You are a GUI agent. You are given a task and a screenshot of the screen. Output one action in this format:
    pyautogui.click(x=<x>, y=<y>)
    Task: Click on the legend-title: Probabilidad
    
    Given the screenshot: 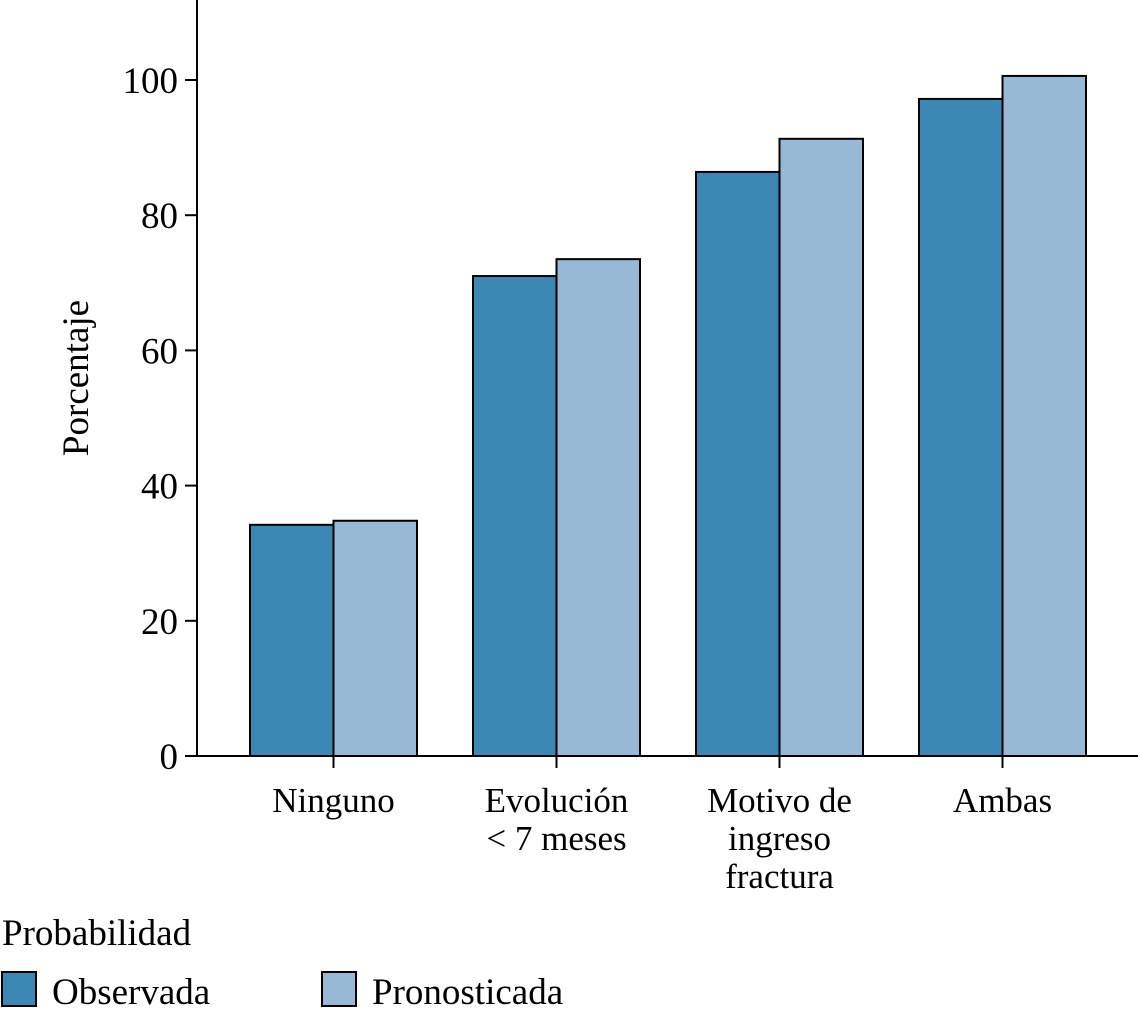 What is the action you would take?
    pyautogui.click(x=97, y=933)
    